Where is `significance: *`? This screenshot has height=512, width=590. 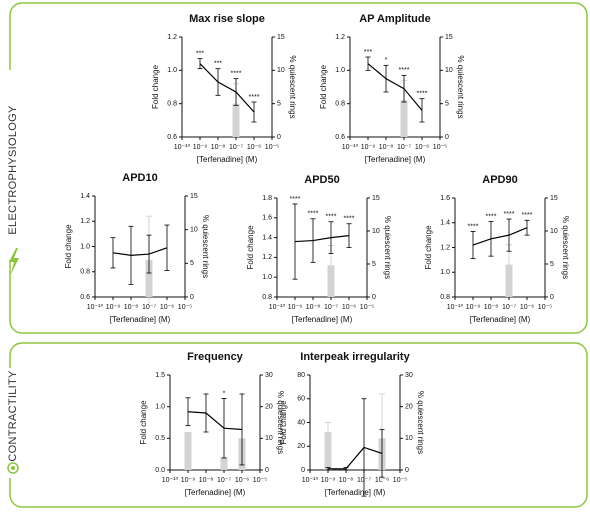
significance: * is located at coordinates (224, 393).